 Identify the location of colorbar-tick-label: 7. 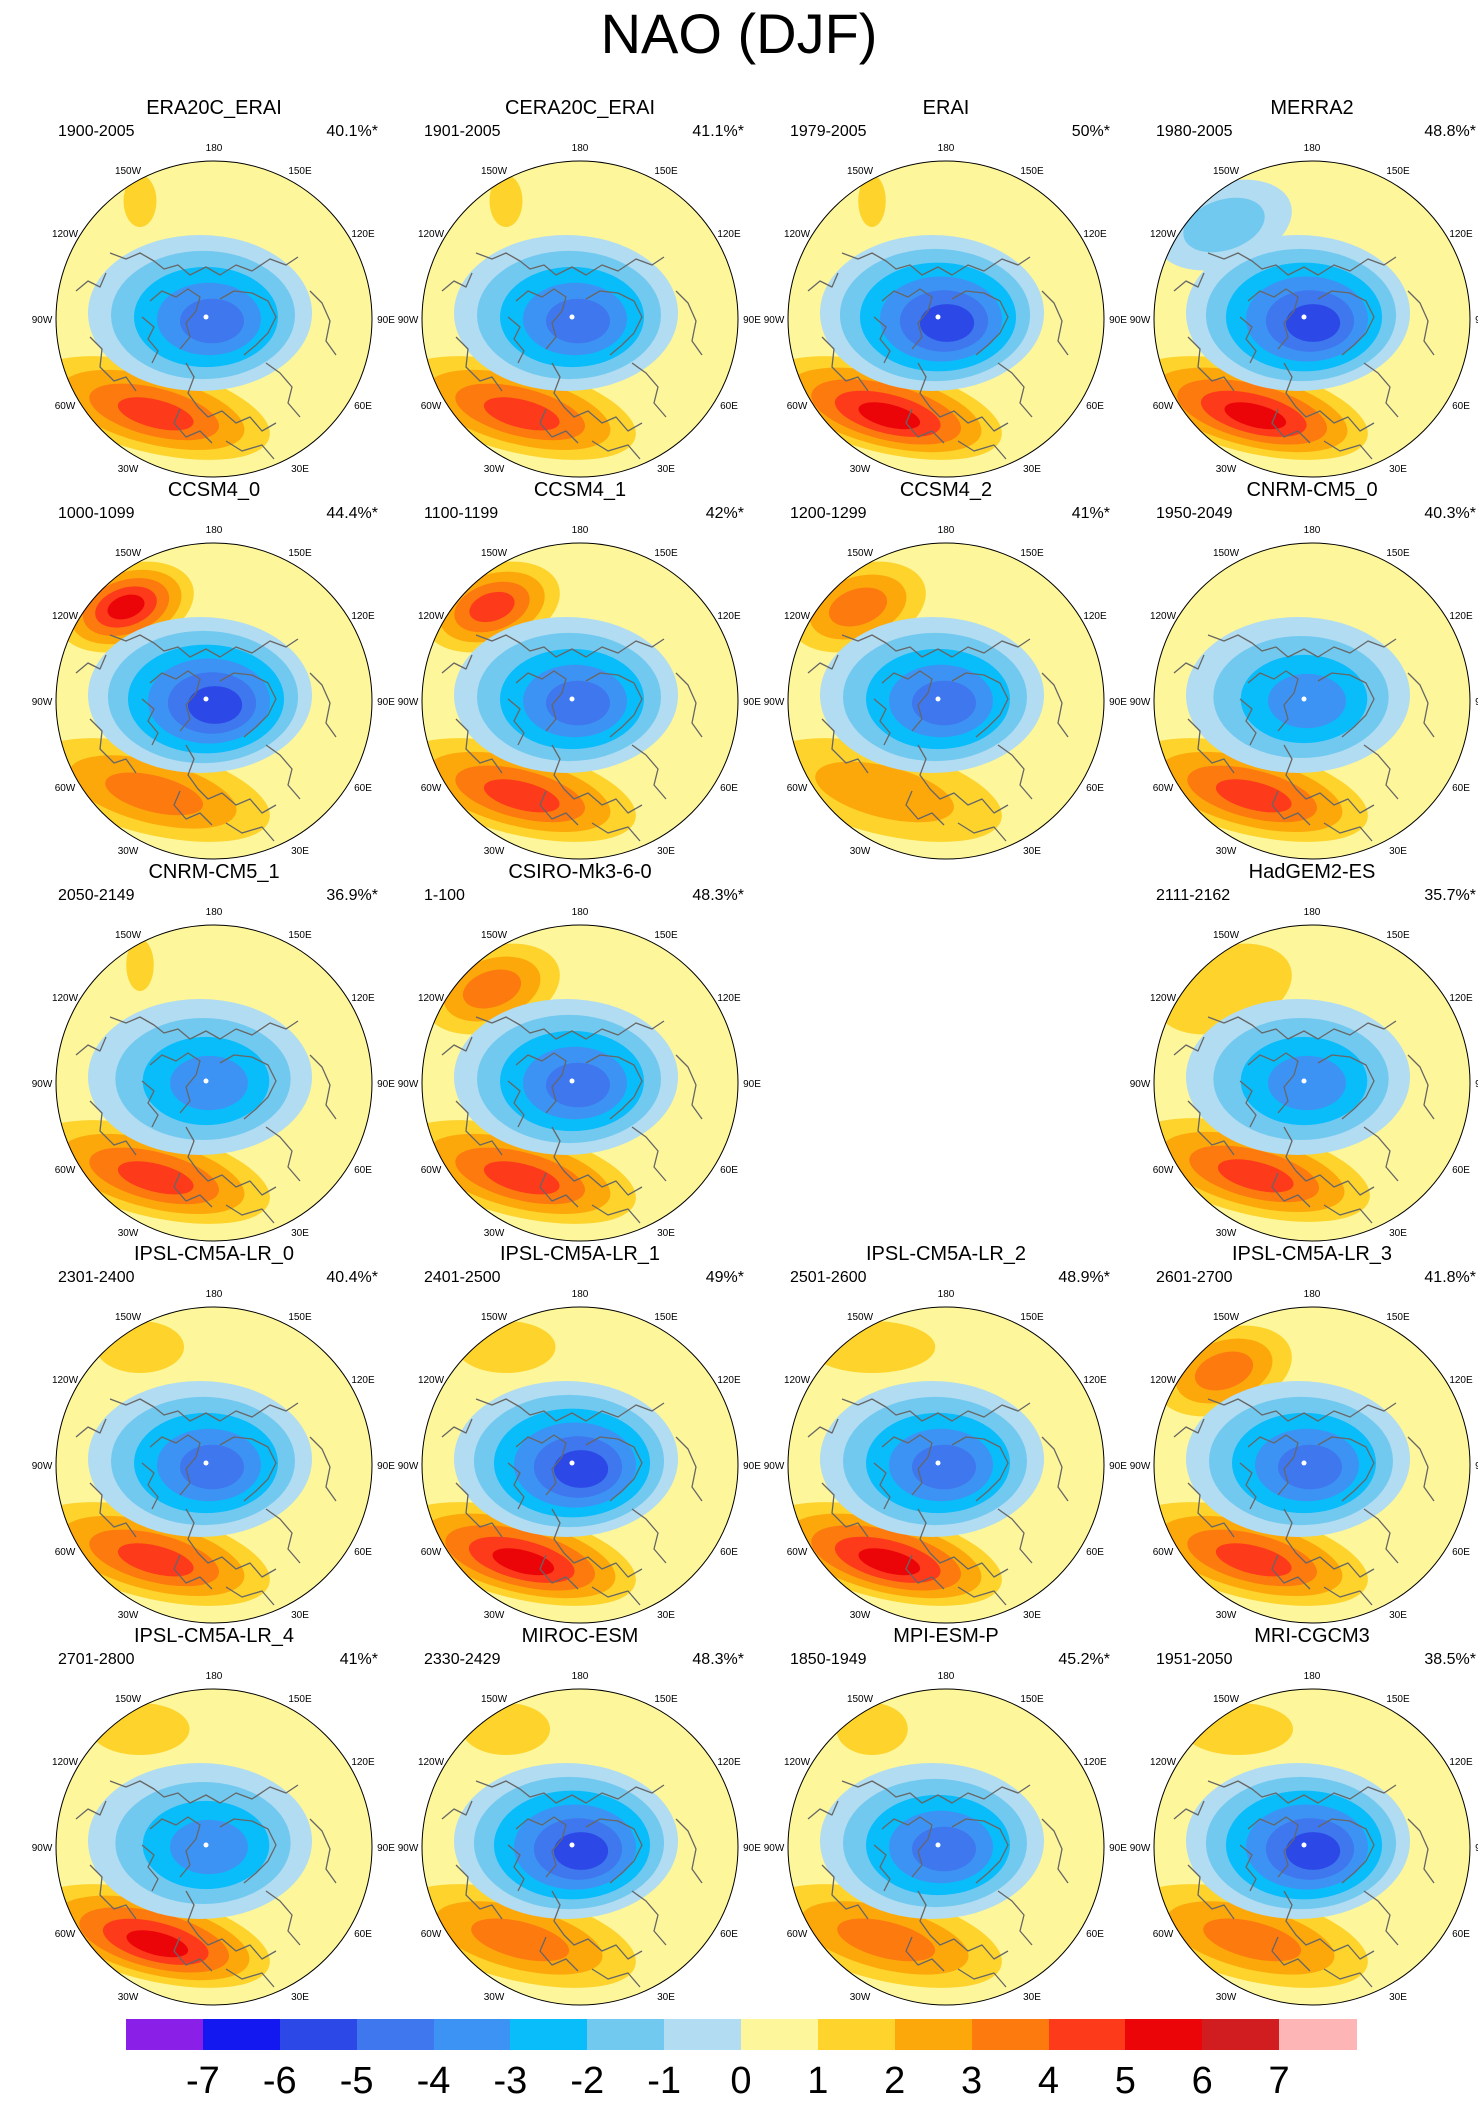
(1279, 2081).